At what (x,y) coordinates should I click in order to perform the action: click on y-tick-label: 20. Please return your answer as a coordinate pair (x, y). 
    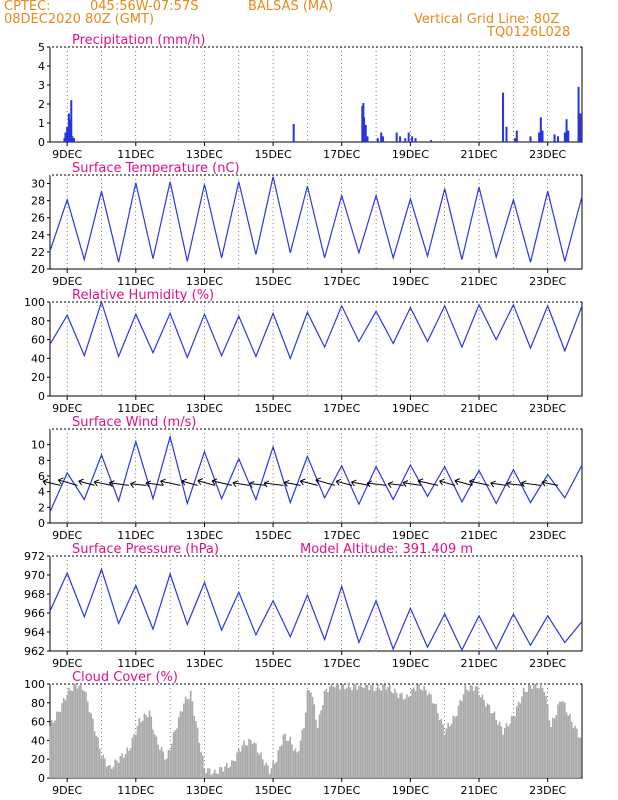
    Looking at the image, I should click on (38, 377).